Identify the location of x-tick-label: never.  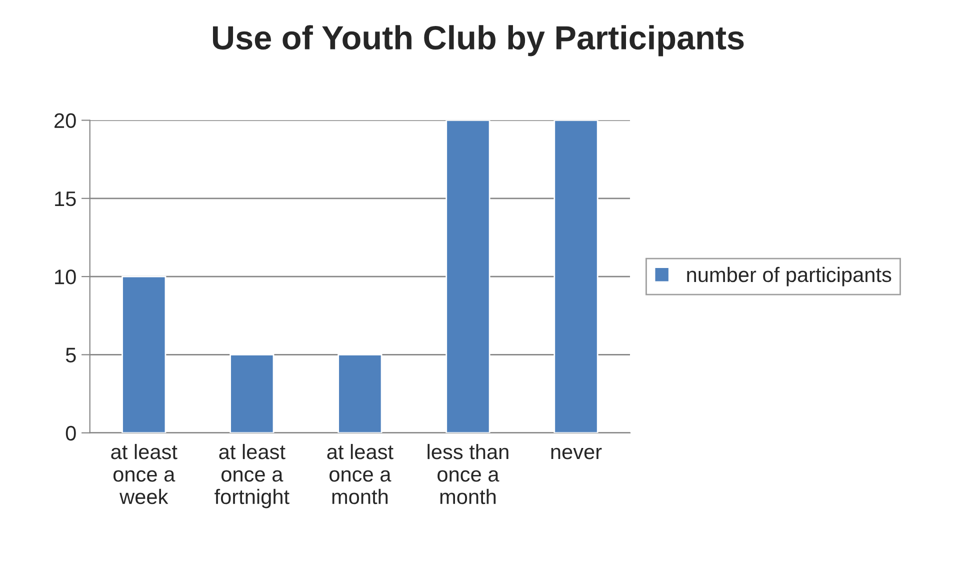
(576, 454).